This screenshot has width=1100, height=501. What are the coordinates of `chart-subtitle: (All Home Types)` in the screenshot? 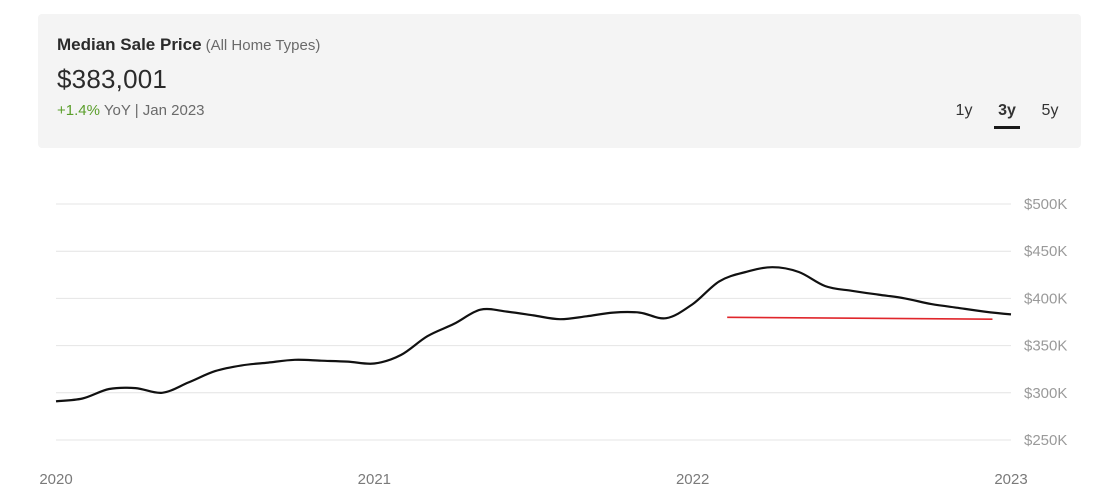 It's located at (263, 45).